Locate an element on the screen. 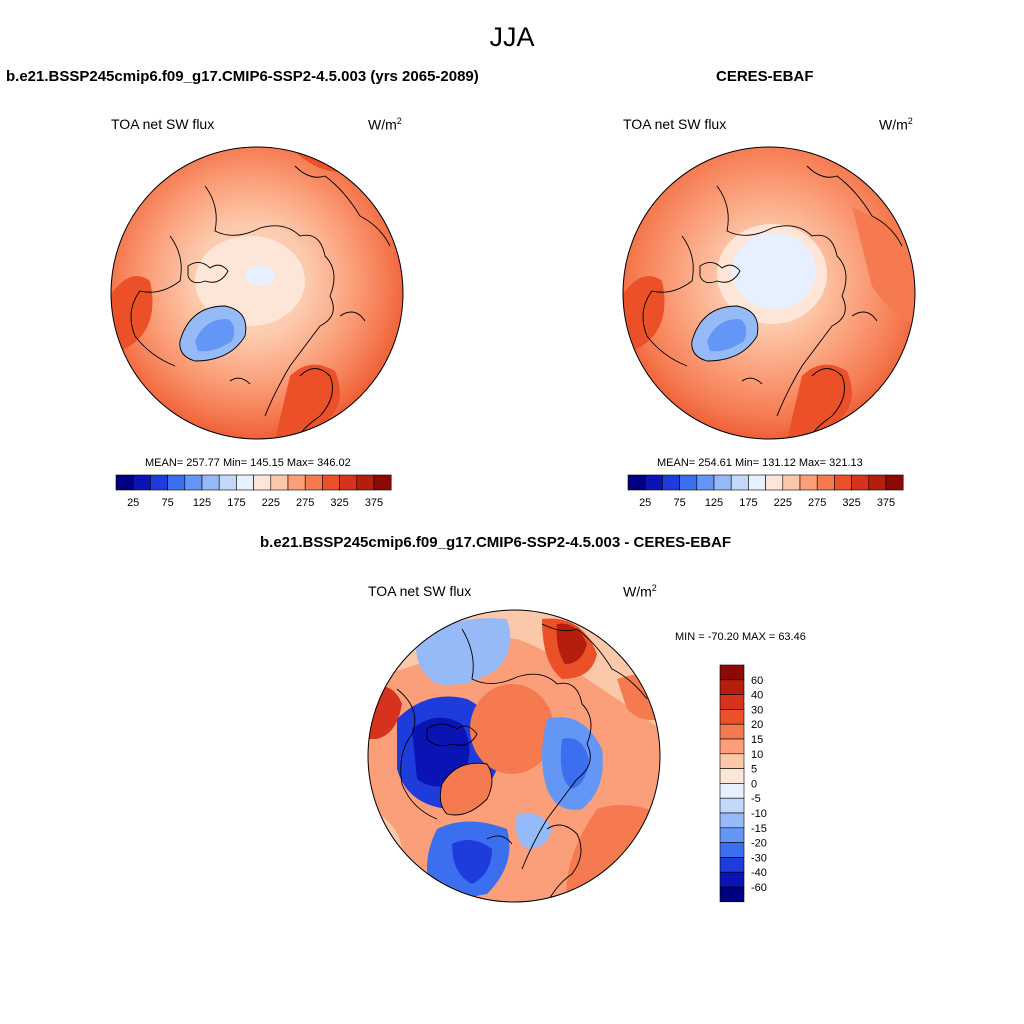 This screenshot has width=1024, height=1024. panel-2-colorbar-tick-label: 175 is located at coordinates (748, 503).